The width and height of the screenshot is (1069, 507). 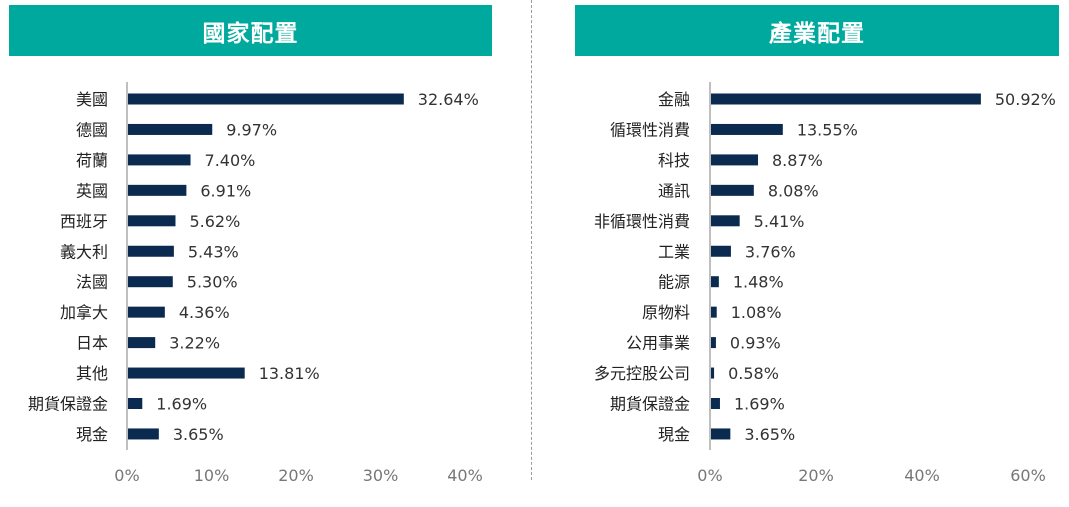 What do you see at coordinates (92, 373) in the screenshot?
I see `country-category-label: 其他` at bounding box center [92, 373].